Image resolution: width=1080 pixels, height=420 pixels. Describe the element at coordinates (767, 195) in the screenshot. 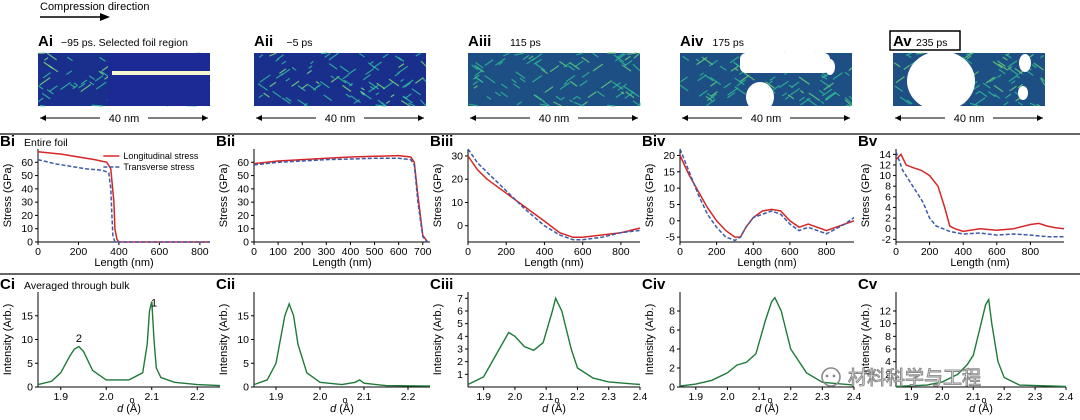

I see `series-line` at that location.